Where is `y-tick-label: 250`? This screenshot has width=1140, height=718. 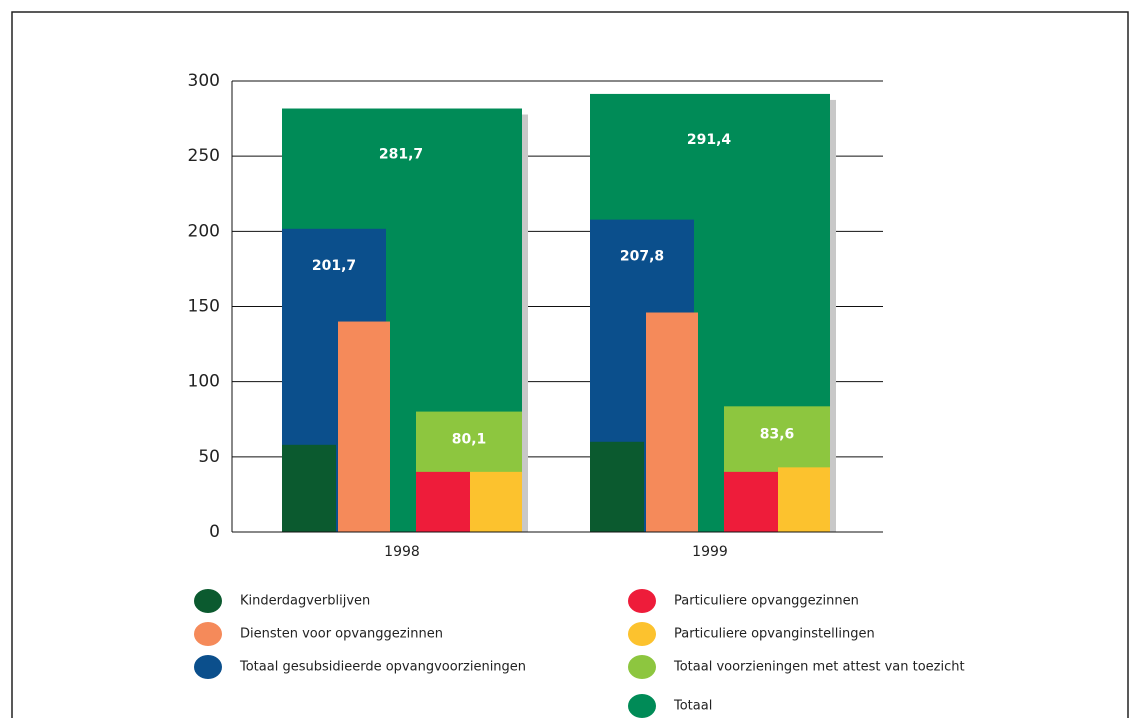
y-tick-label: 250 is located at coordinates (204, 156).